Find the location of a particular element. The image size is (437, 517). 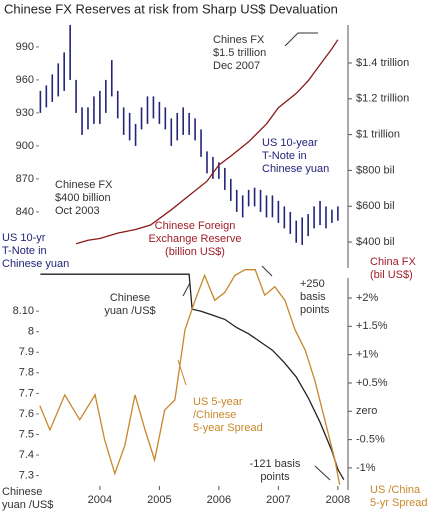

annotation: $400 billion is located at coordinates (83, 198).